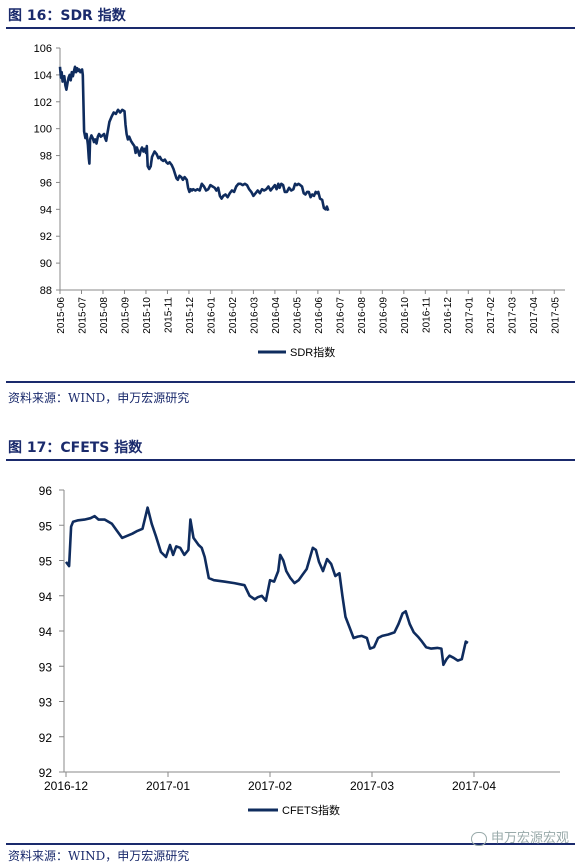 This screenshot has width=583, height=866. Describe the element at coordinates (46, 157) in the screenshot. I see `y-tick-label: 98` at that location.